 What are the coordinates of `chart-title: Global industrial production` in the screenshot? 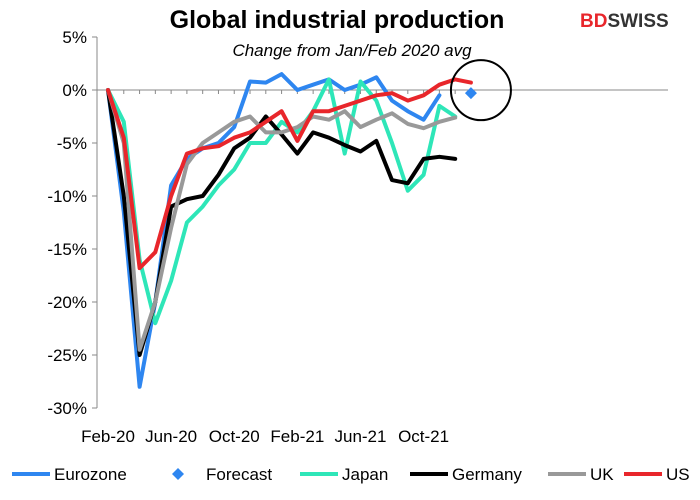 It's located at (337, 20).